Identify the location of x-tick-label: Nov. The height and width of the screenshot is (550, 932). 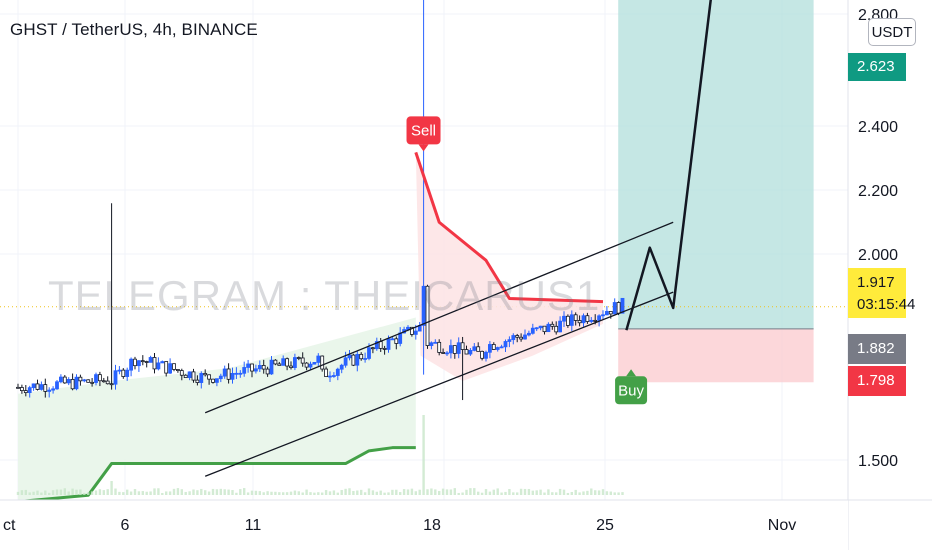
(782, 525).